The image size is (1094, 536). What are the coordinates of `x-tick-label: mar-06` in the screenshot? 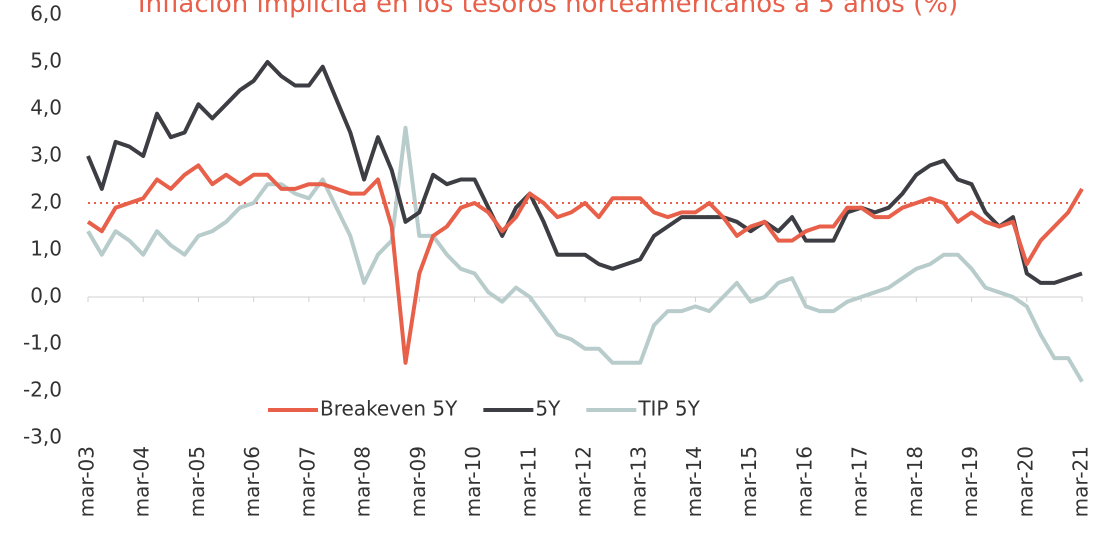 It's located at (252, 481).